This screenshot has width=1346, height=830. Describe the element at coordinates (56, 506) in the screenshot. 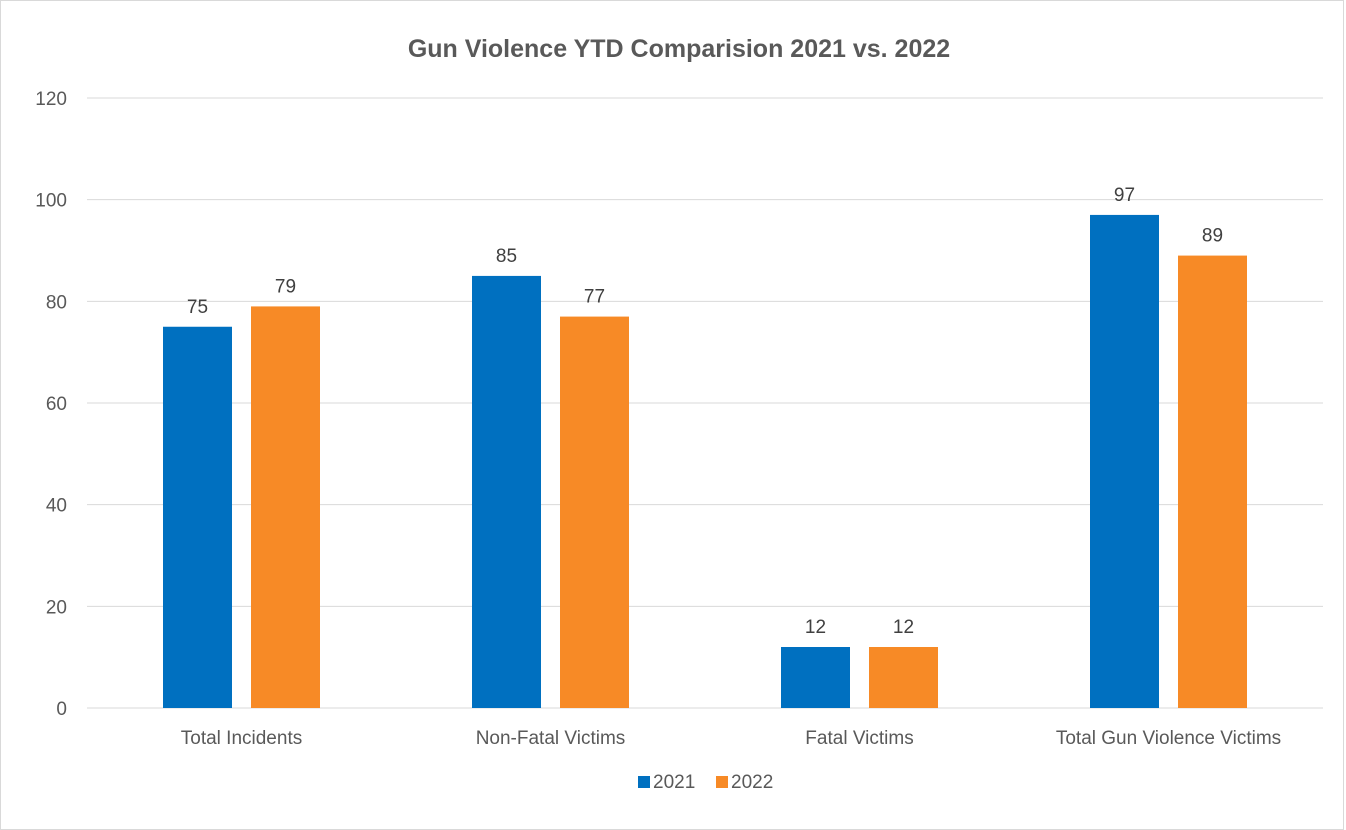

I see `y-tick-label: 40` at that location.